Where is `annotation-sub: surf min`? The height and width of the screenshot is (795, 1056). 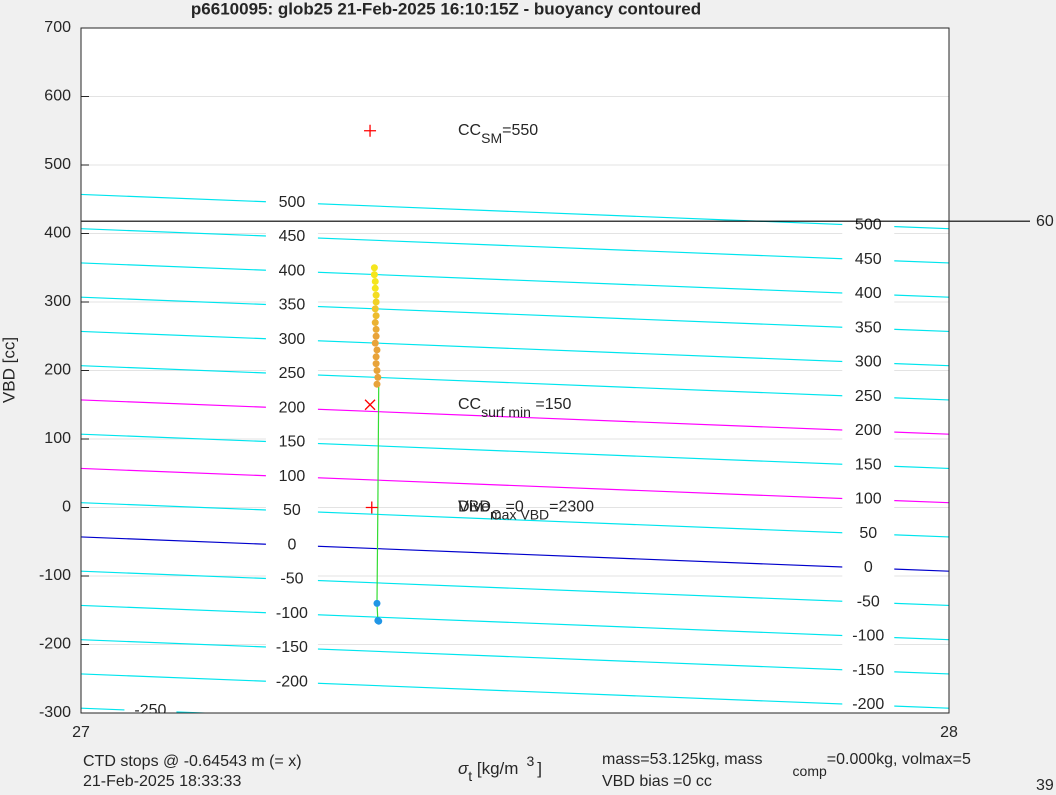 annotation-sub: surf min is located at coordinates (506, 411).